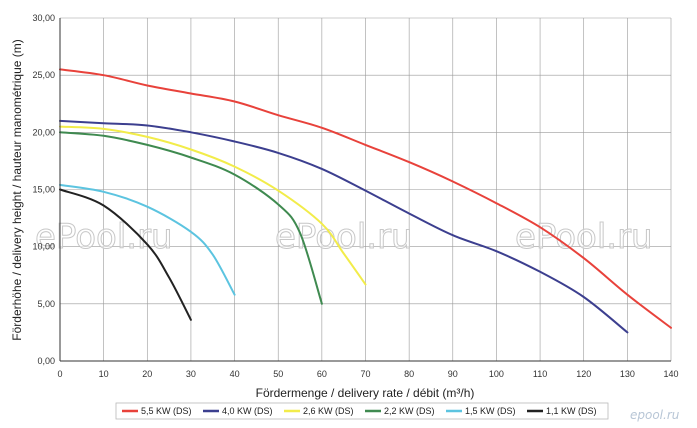 This screenshot has height=428, width=697. What do you see at coordinates (670, 374) in the screenshot?
I see `x-tick-label: 140` at bounding box center [670, 374].